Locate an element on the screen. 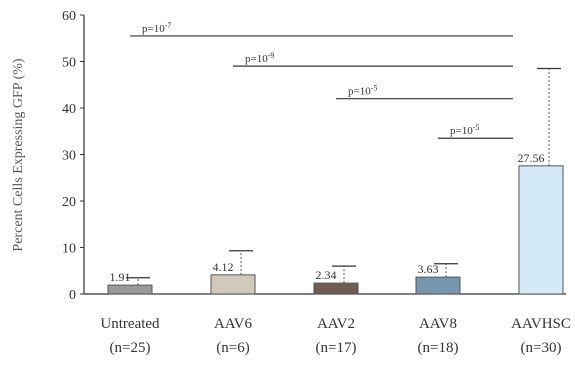  p-value-exponent: -9 is located at coordinates (271, 55).